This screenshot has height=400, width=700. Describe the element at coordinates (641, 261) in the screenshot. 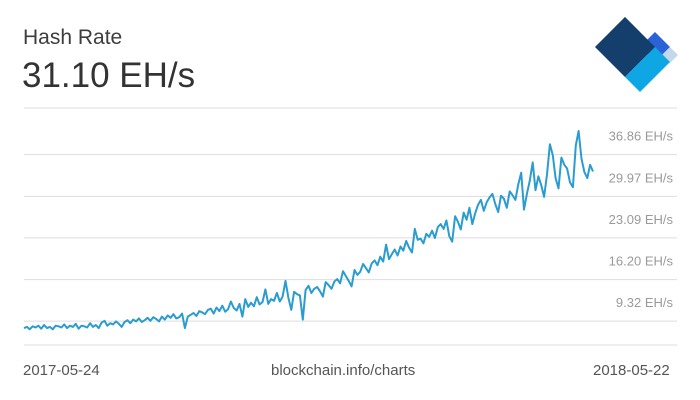

I see `y-tick-label: 16.20 EH/s` at that location.